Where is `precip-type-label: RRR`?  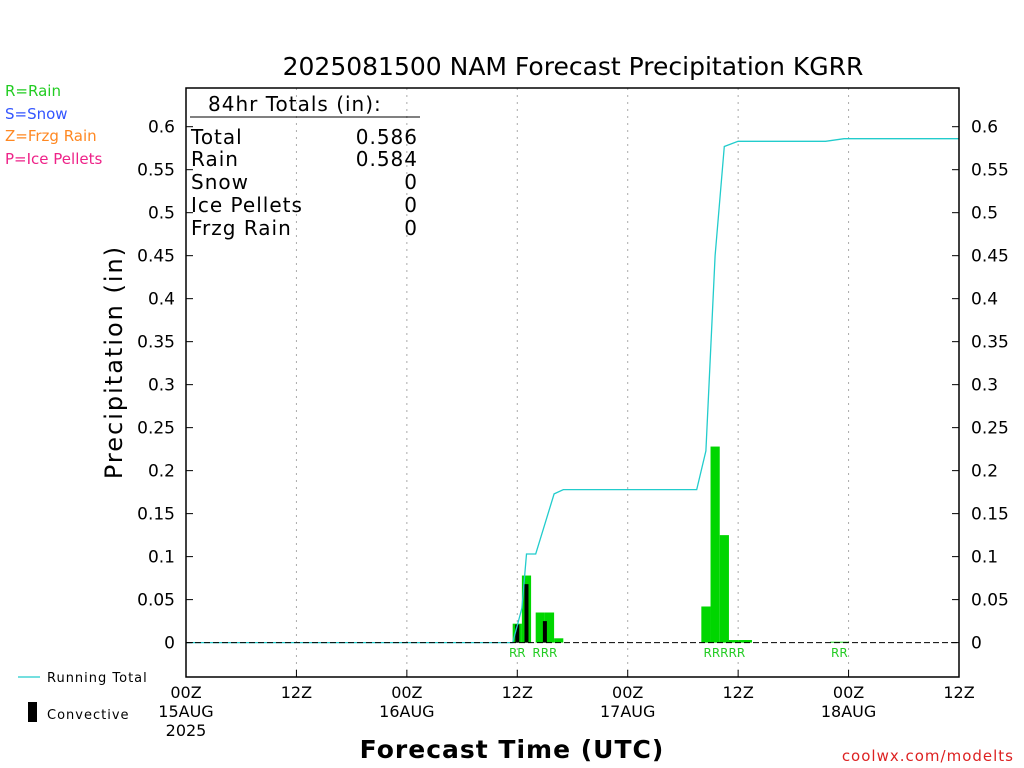 precip-type-label: RRR is located at coordinates (544, 653).